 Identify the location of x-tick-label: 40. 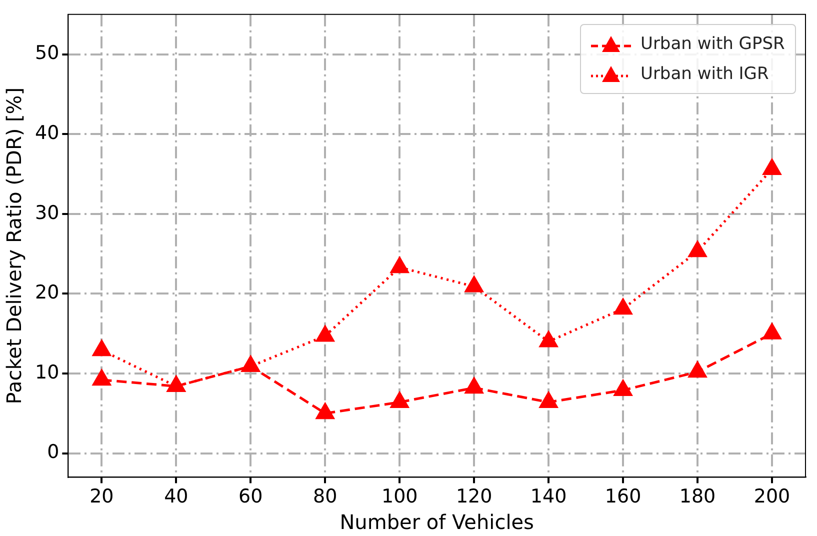
(176, 497).